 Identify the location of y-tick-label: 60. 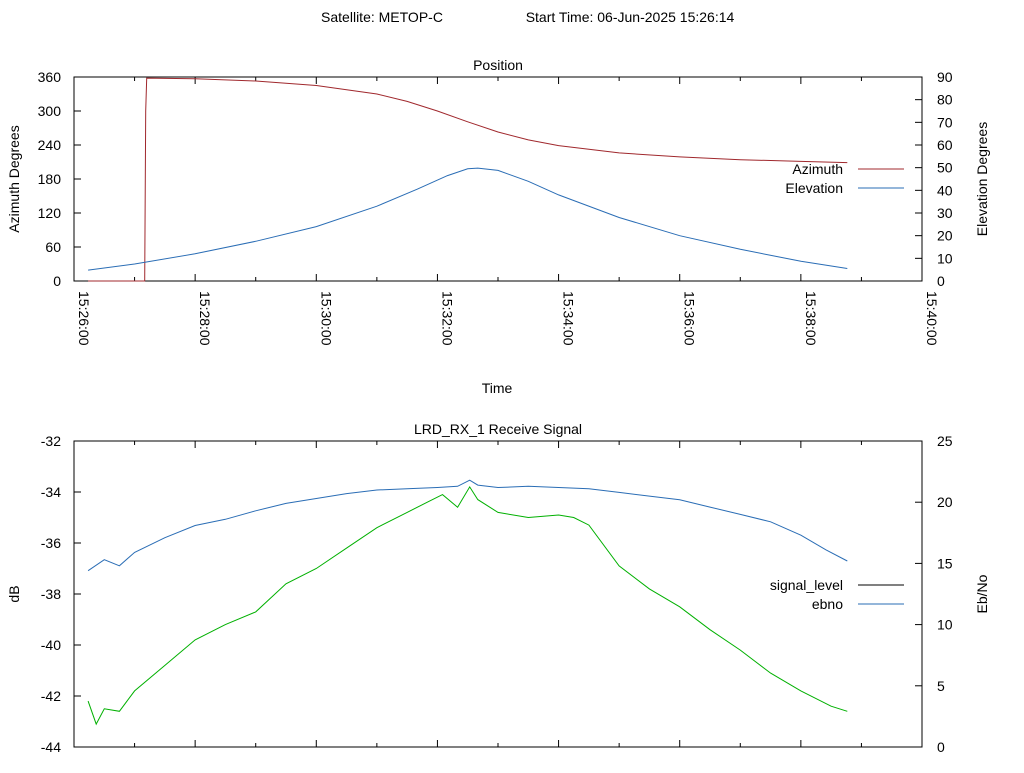
(53, 247).